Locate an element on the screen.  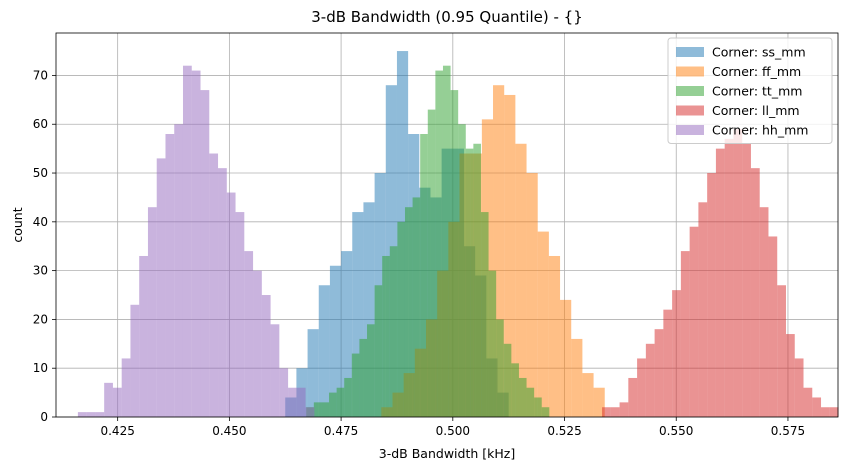
legend-label: Corner: ll_mm is located at coordinates (756, 110).